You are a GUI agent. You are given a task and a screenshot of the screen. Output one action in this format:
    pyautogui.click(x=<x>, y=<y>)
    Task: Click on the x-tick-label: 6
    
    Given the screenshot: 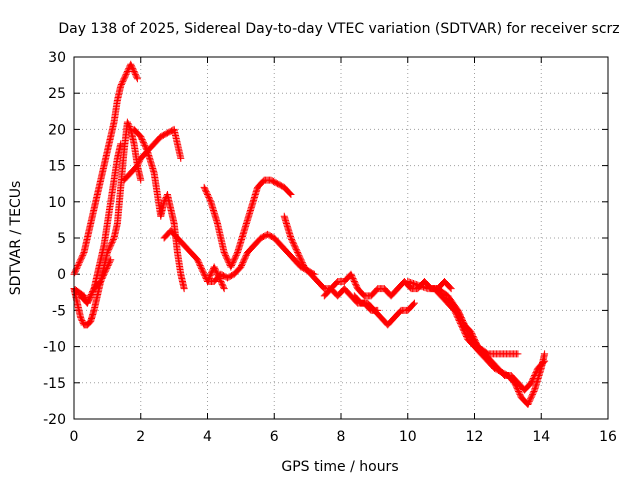 What is the action you would take?
    pyautogui.click(x=274, y=437)
    